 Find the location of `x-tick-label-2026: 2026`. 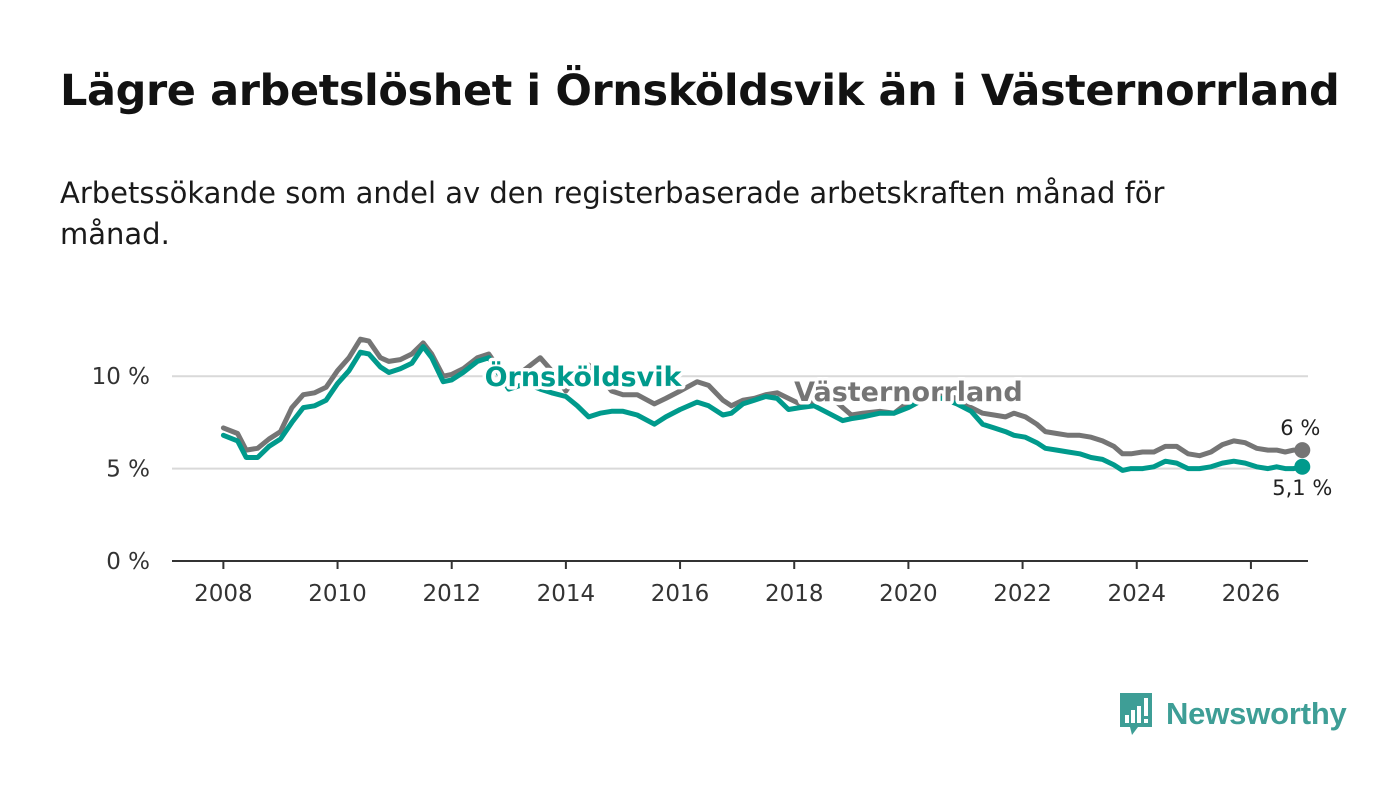

x-tick-label-2026: 2026 is located at coordinates (1251, 594).